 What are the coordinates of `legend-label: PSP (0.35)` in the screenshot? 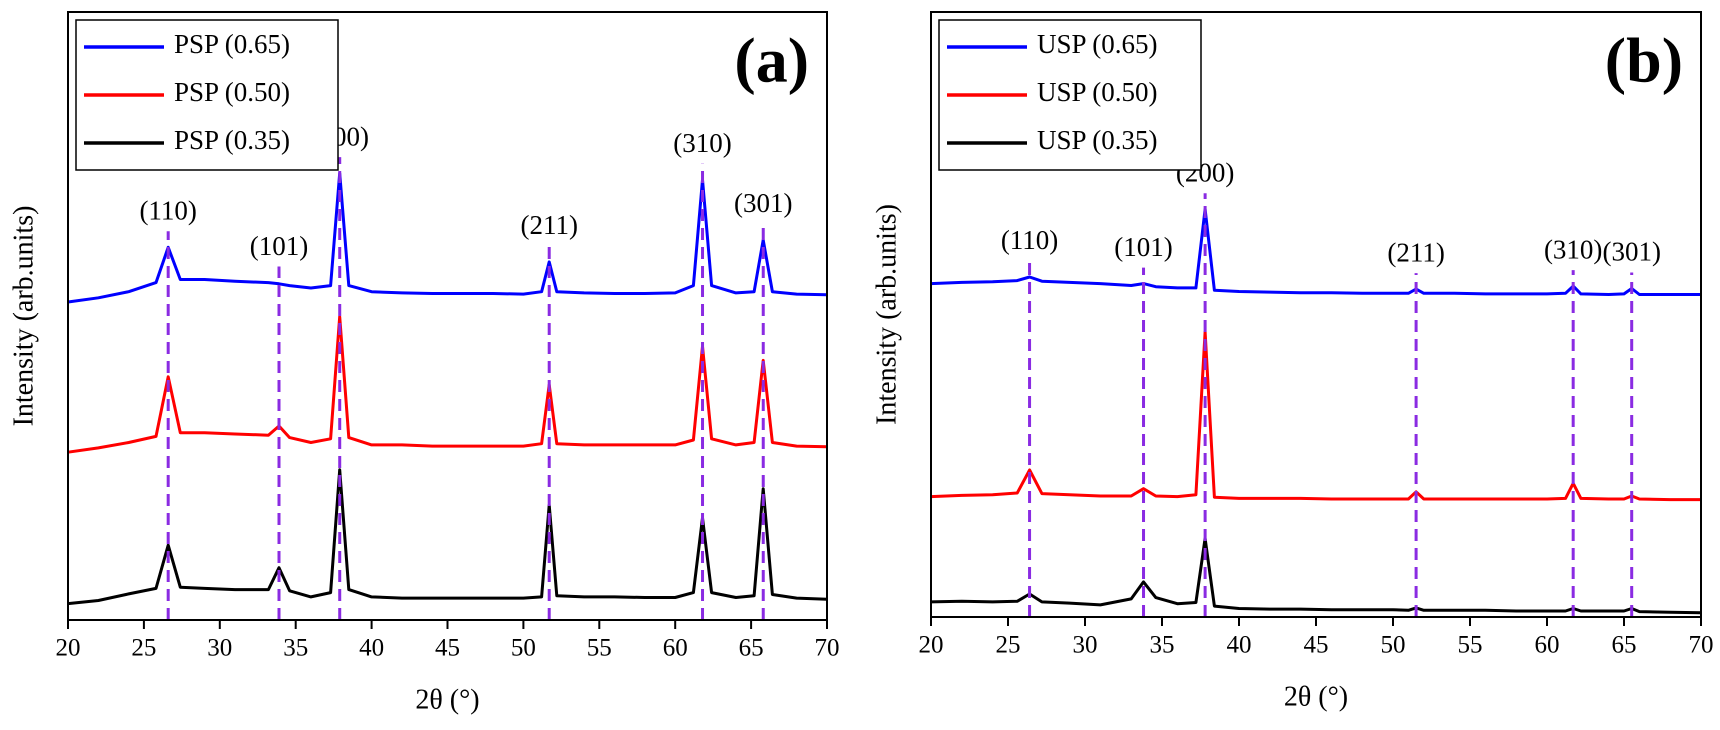 It's located at (232, 140).